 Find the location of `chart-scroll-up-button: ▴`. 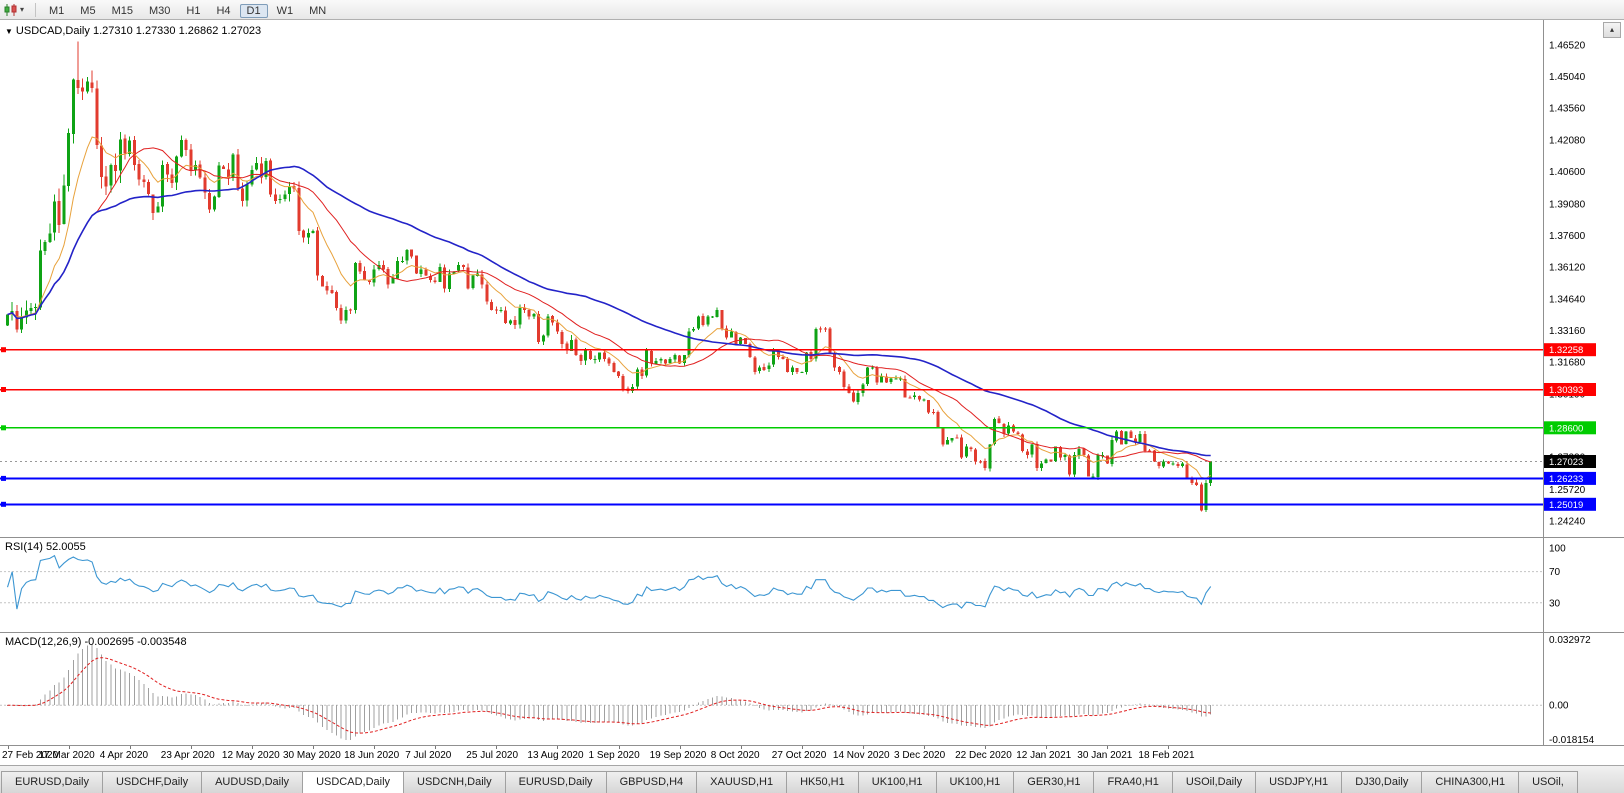

chart-scroll-up-button: ▴ is located at coordinates (1612, 30).